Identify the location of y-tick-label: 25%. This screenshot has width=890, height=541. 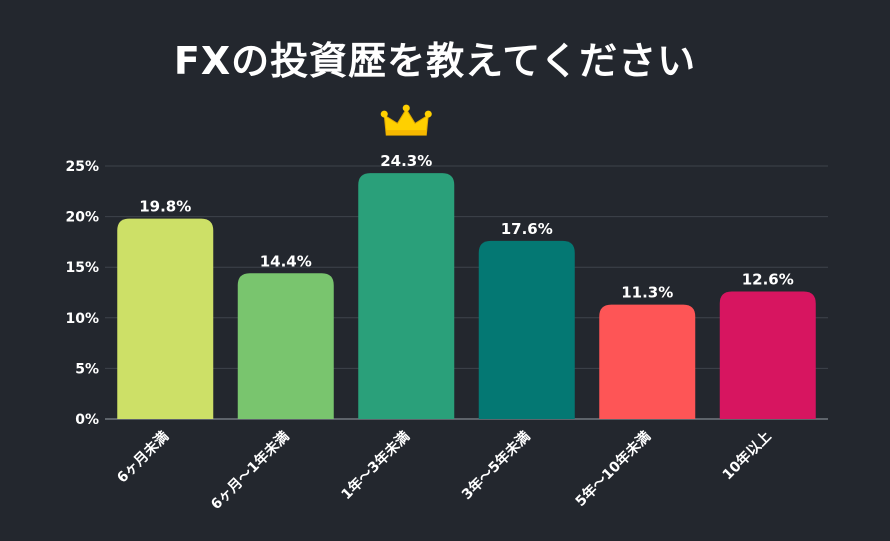
(82, 167).